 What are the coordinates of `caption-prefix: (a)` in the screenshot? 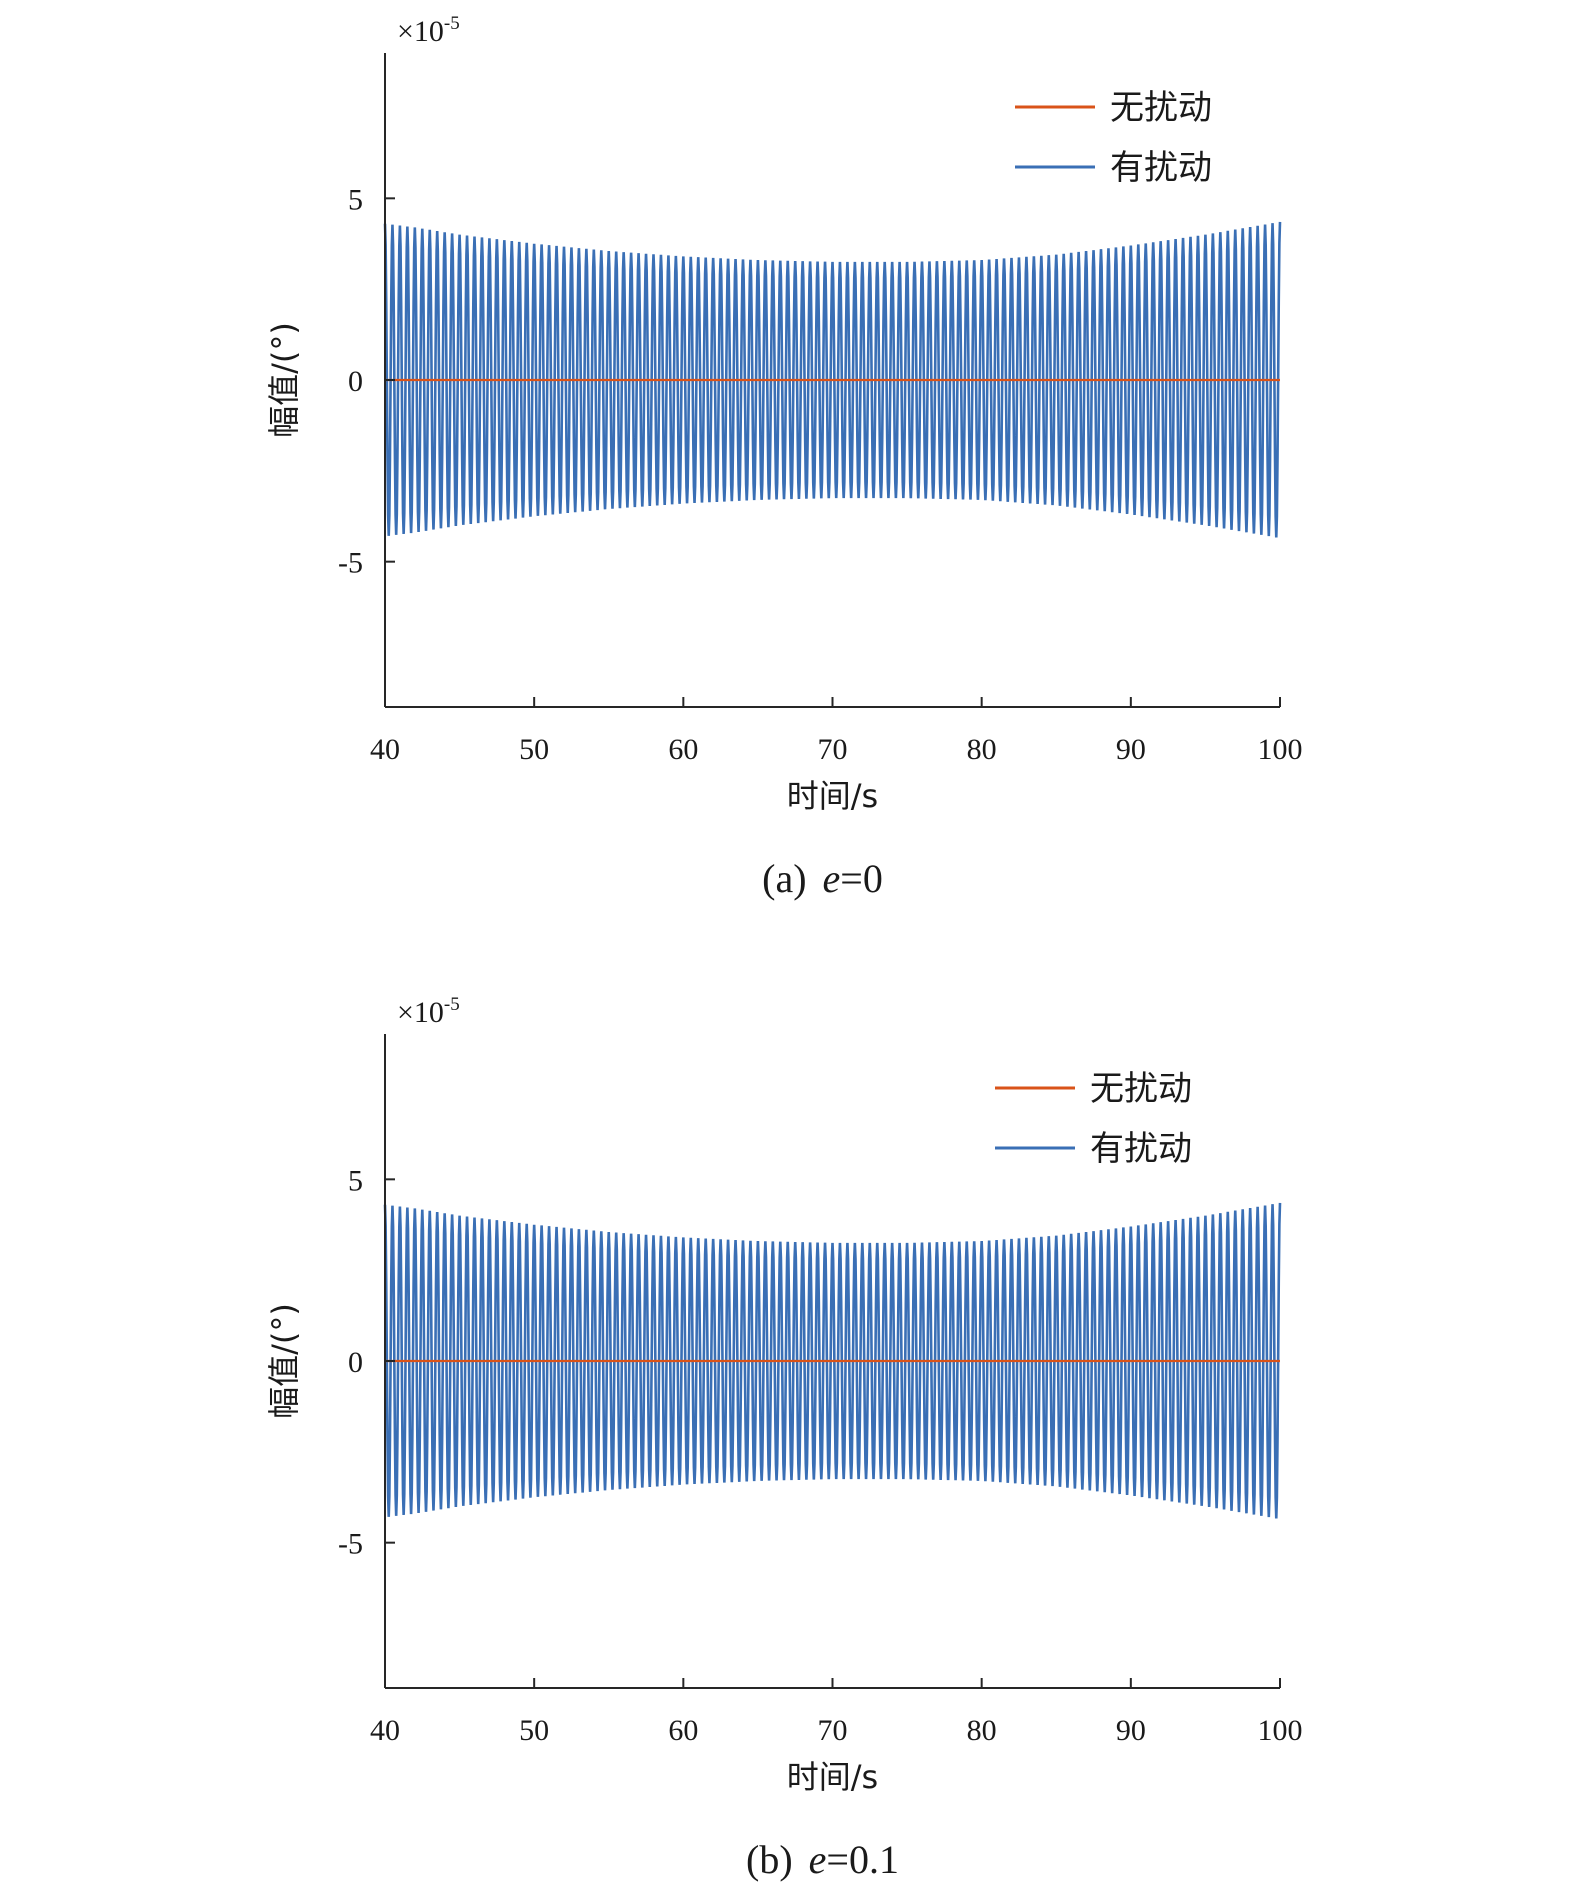 It's located at (784, 878).